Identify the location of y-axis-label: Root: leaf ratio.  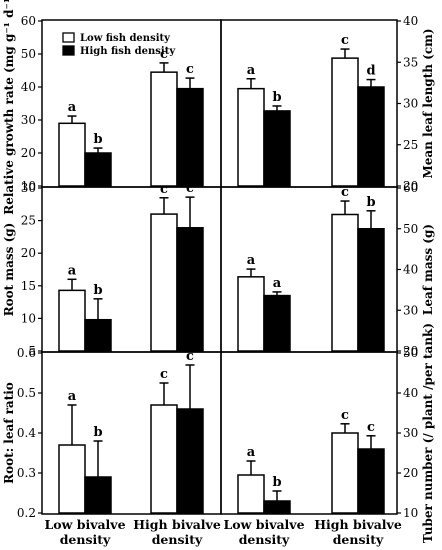
(9, 433).